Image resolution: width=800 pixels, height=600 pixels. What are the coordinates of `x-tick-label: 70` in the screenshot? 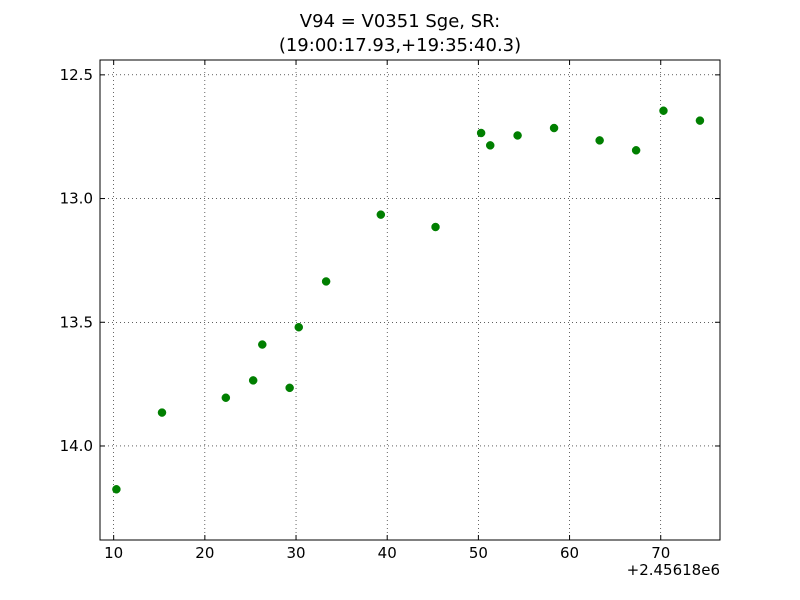 It's located at (660, 553).